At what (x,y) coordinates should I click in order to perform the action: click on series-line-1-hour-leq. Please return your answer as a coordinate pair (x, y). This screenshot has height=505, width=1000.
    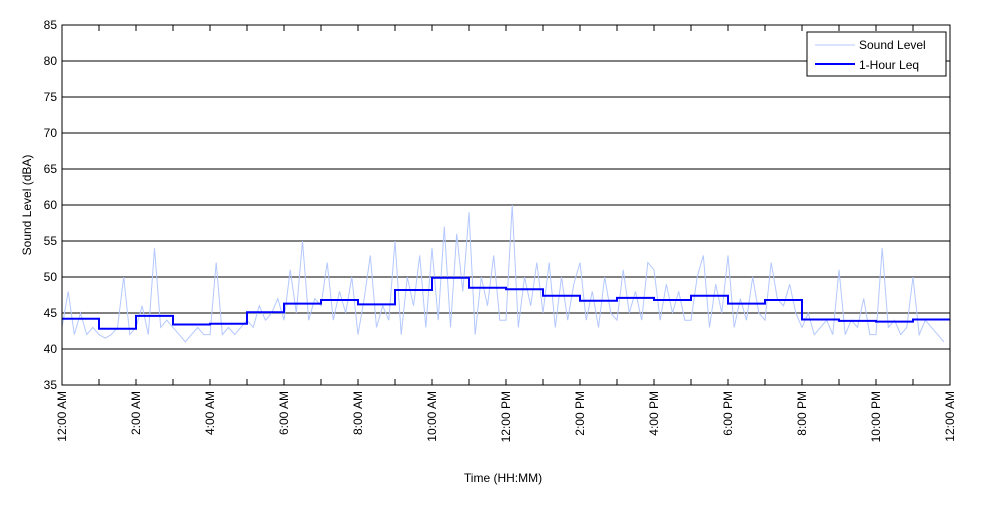
    Looking at the image, I should click on (506, 303).